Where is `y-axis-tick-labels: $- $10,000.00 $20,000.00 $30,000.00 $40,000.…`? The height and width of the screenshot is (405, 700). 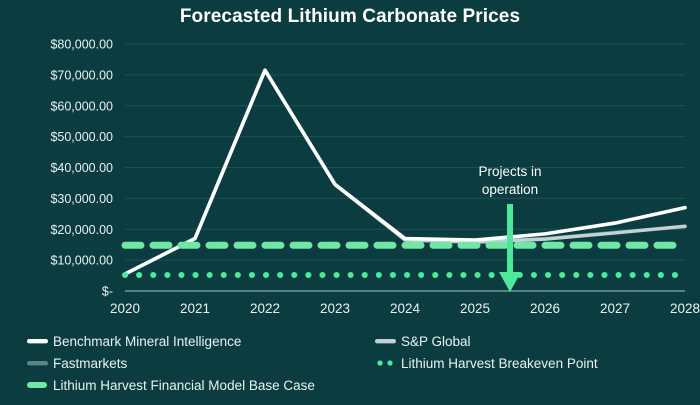
y-axis-tick-labels: $- $10,000.00 $20,000.00 $30,000.00 $40,000.… is located at coordinates (81, 168).